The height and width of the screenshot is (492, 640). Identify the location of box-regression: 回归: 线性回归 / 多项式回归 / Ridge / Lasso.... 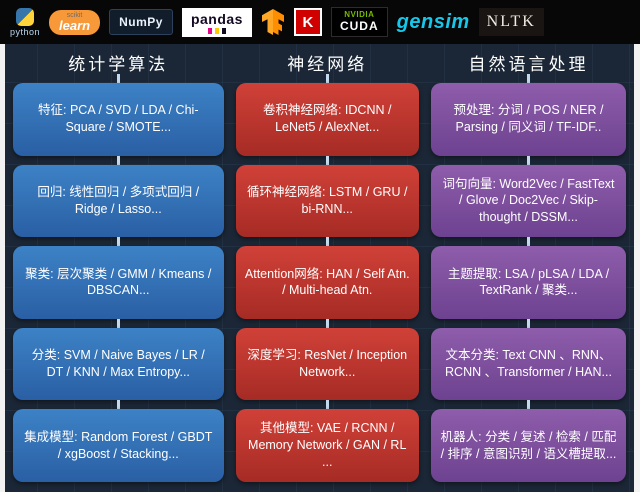
(118, 201).